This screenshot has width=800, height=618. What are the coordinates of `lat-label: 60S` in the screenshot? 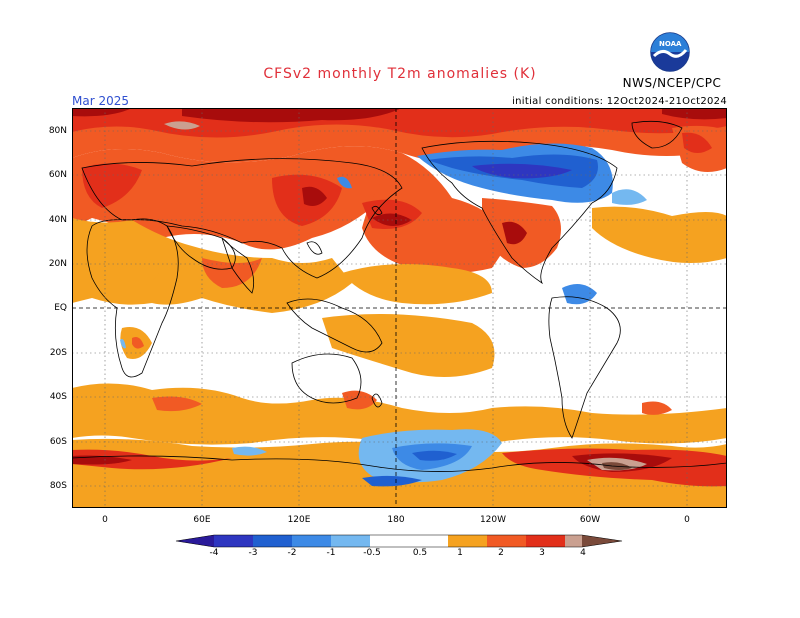 It's located at (58, 442).